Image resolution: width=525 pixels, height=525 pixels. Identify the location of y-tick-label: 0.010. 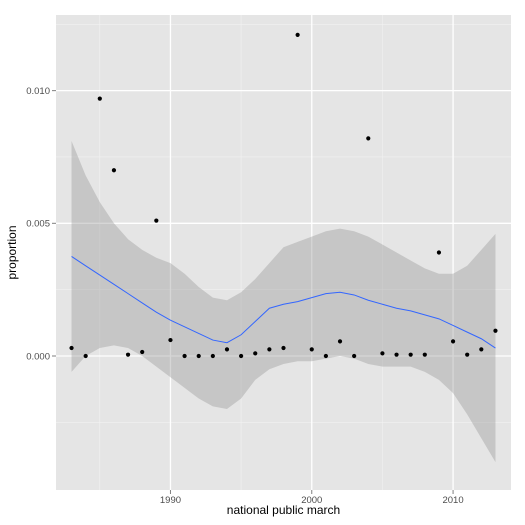
(38, 91).